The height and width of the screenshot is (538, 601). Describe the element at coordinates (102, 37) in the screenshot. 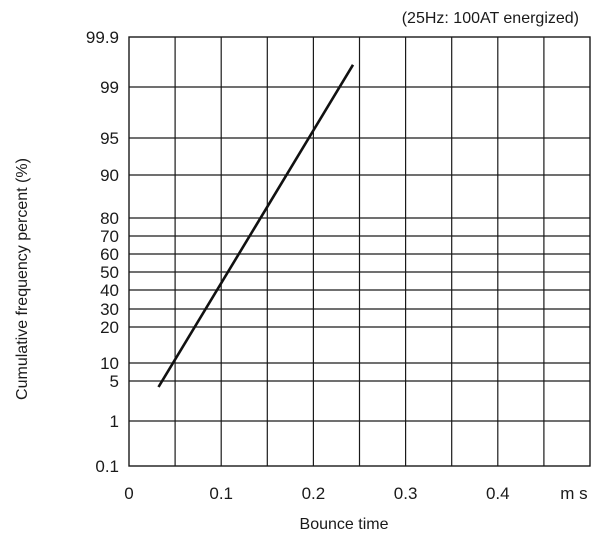

I see `y-tick-label: 99.9` at that location.